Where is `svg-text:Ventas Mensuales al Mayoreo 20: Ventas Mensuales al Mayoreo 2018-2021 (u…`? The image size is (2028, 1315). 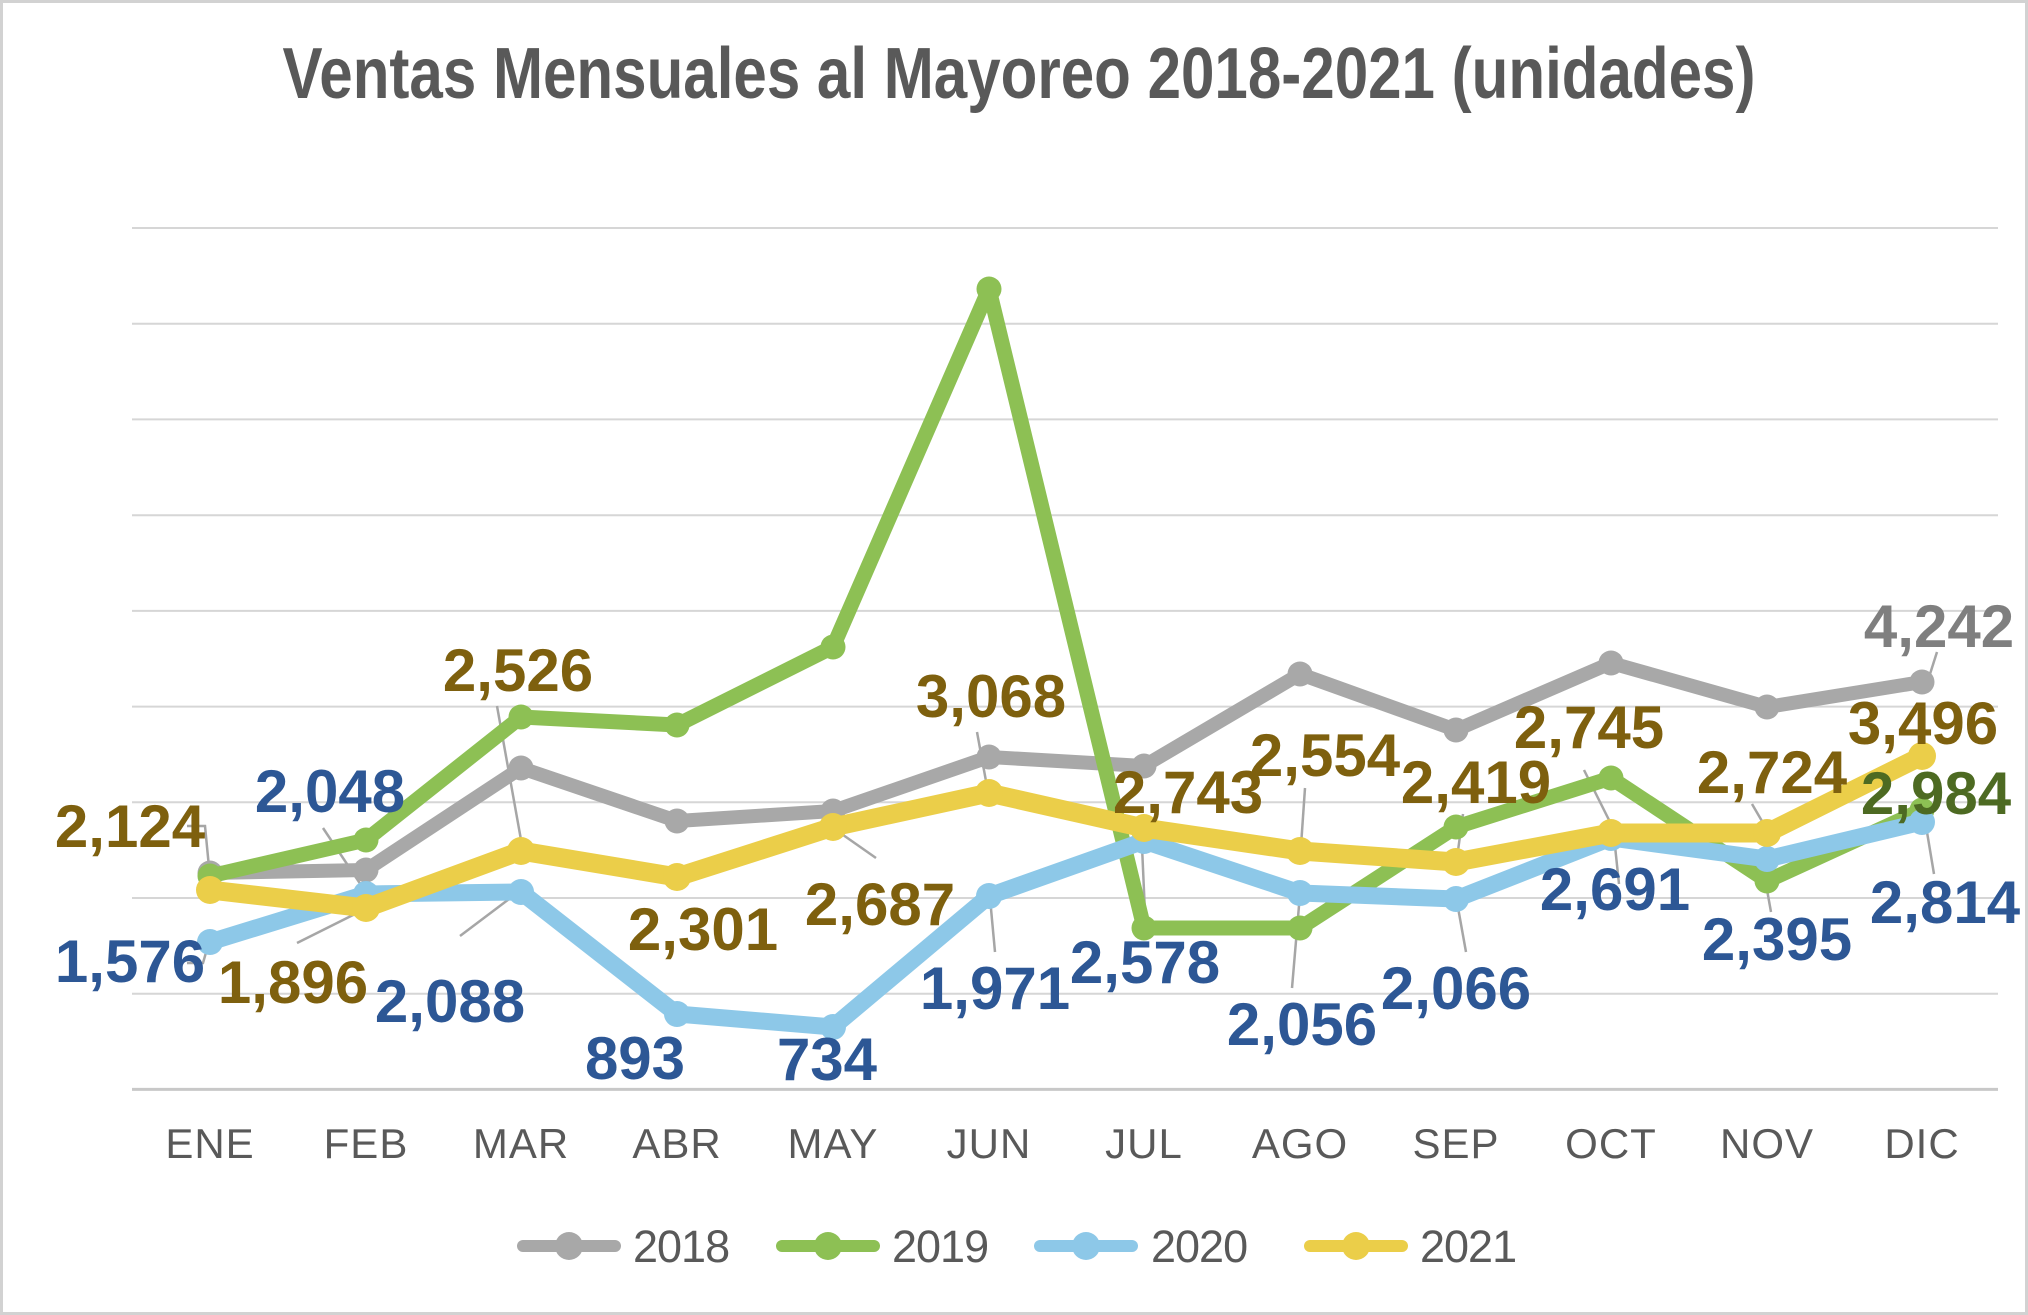 svg-text:Ventas Mensuales al Mayoreo 20: Ventas Mensuales al Mayoreo 2018-2021 (u… is located at coordinates (1019, 74).